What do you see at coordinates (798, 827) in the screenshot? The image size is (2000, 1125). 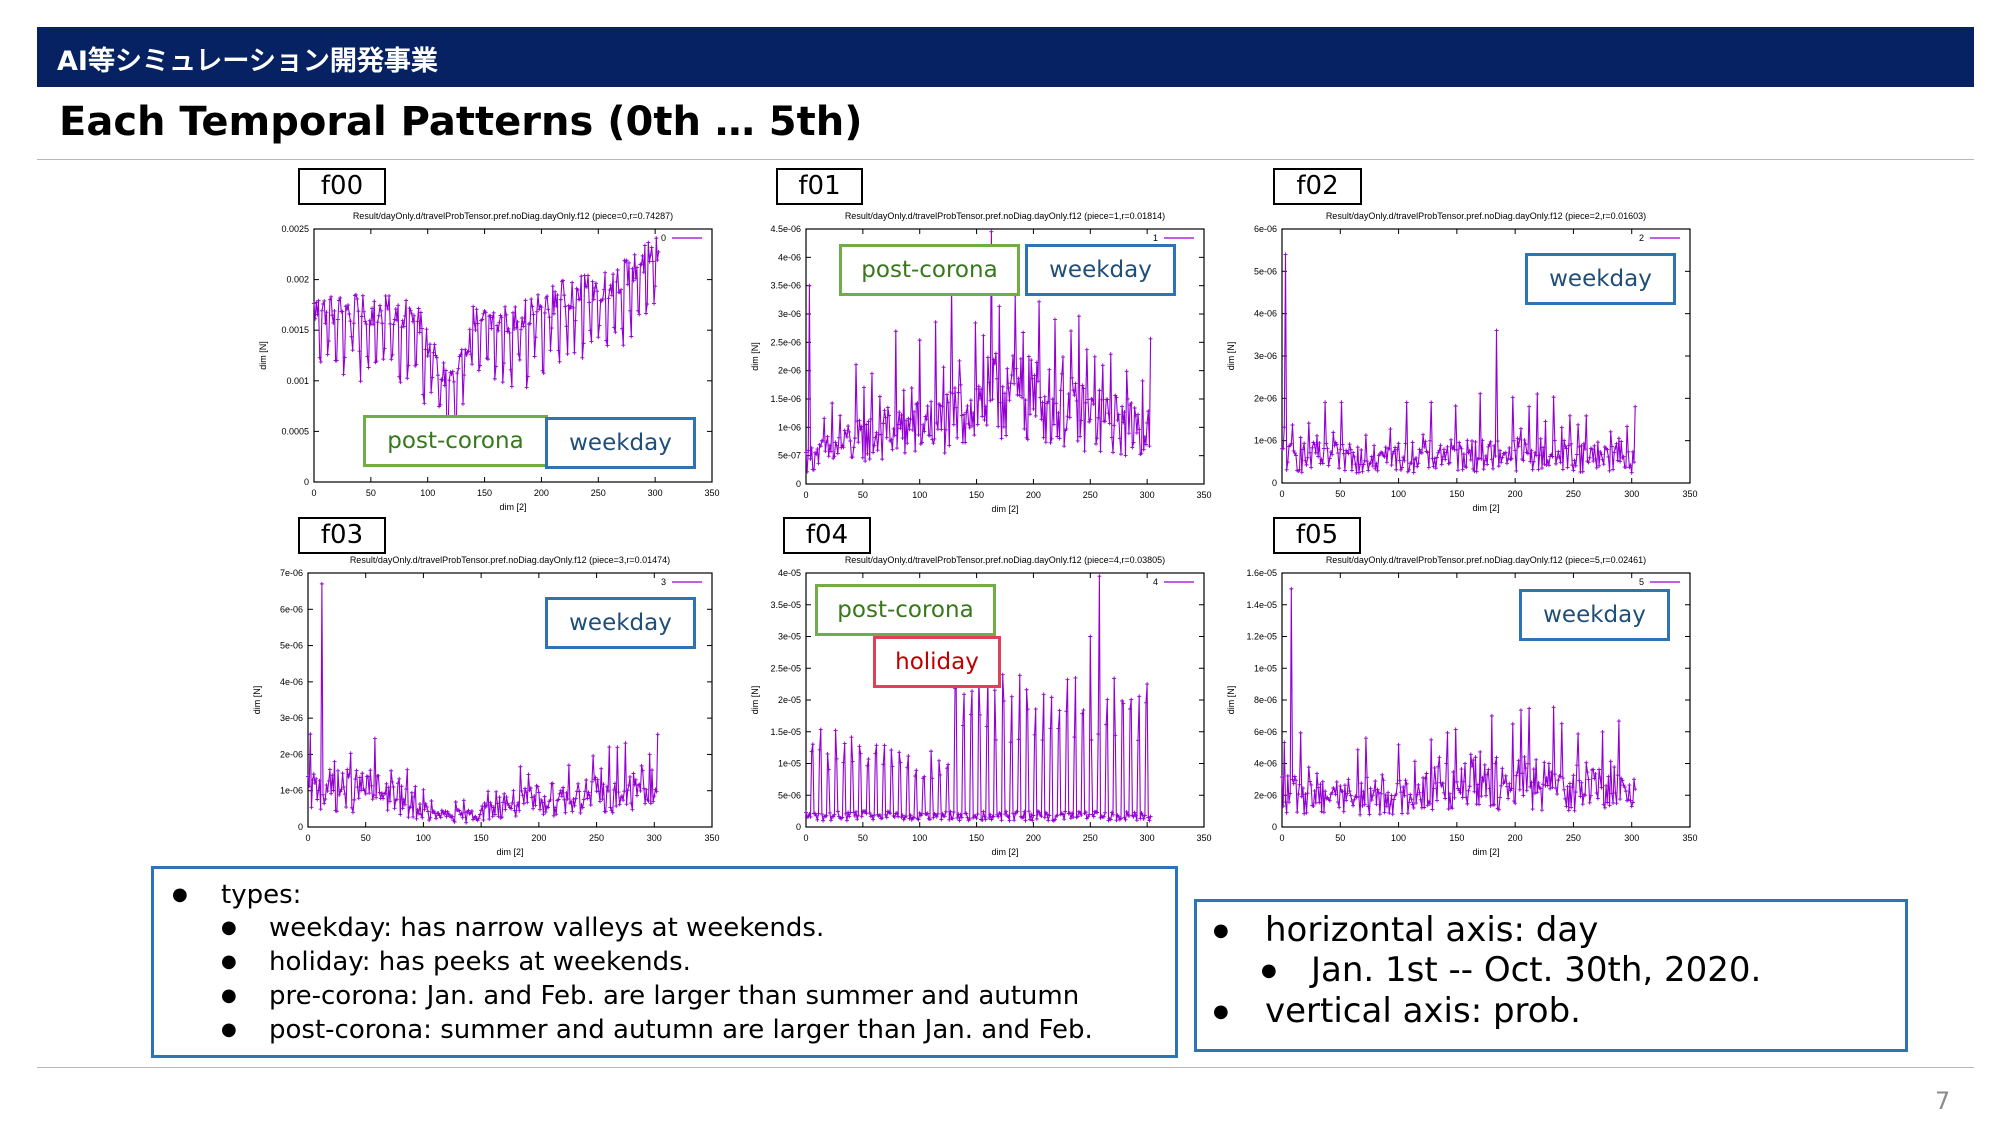 I see `y-tick-label: 0` at bounding box center [798, 827].